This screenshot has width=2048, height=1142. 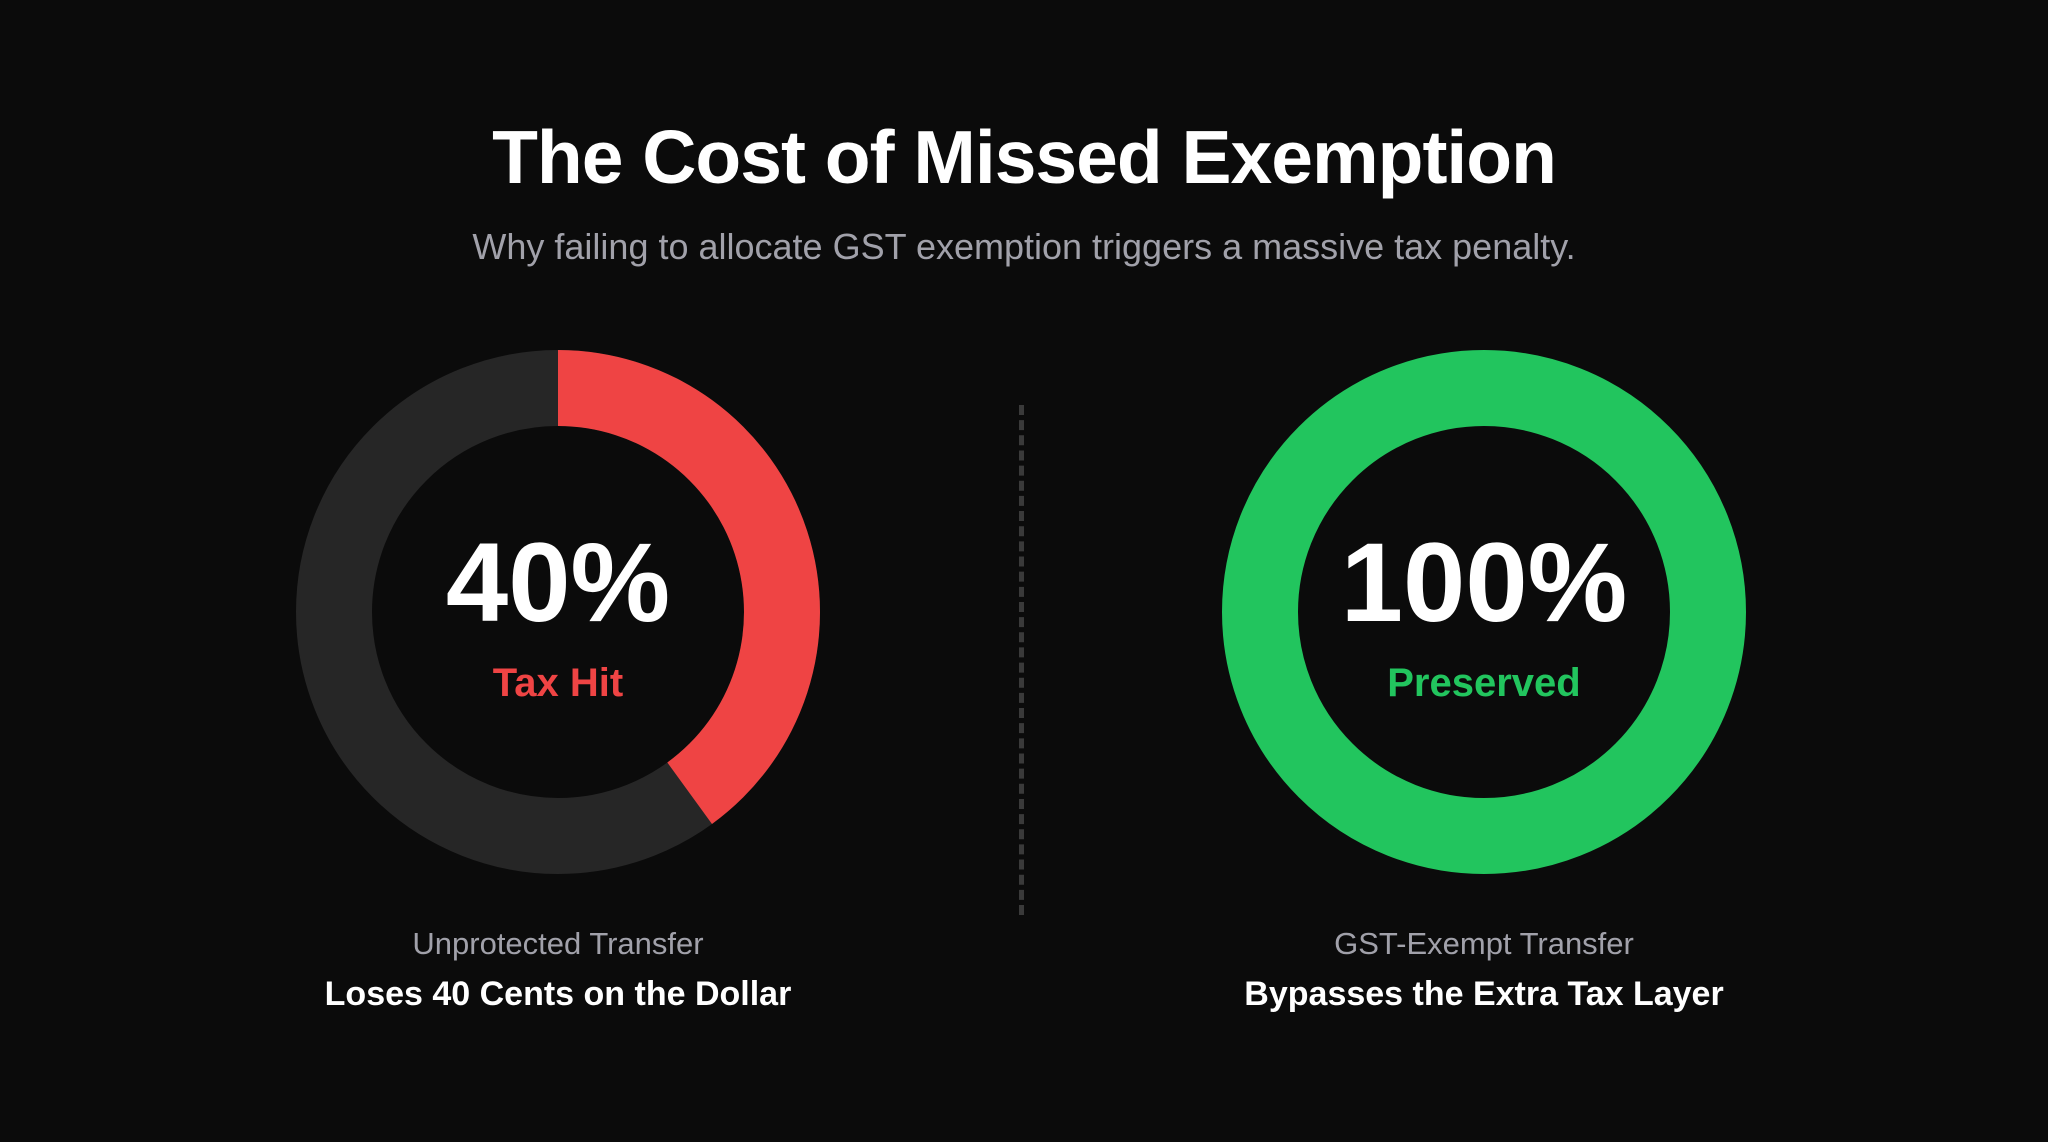 What do you see at coordinates (689, 587) in the screenshot?
I see `tax-hit-value-slice` at bounding box center [689, 587].